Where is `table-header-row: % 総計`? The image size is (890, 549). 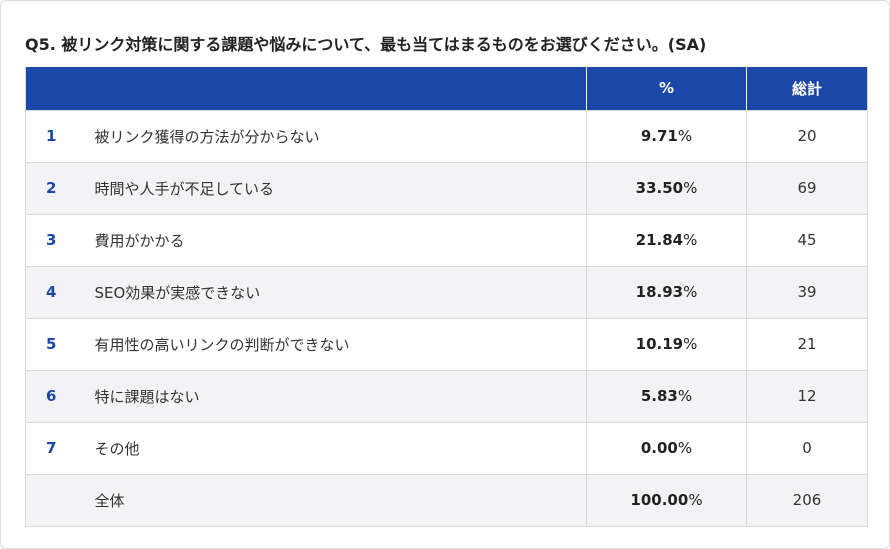 table-header-row: % 総計 is located at coordinates (446, 88).